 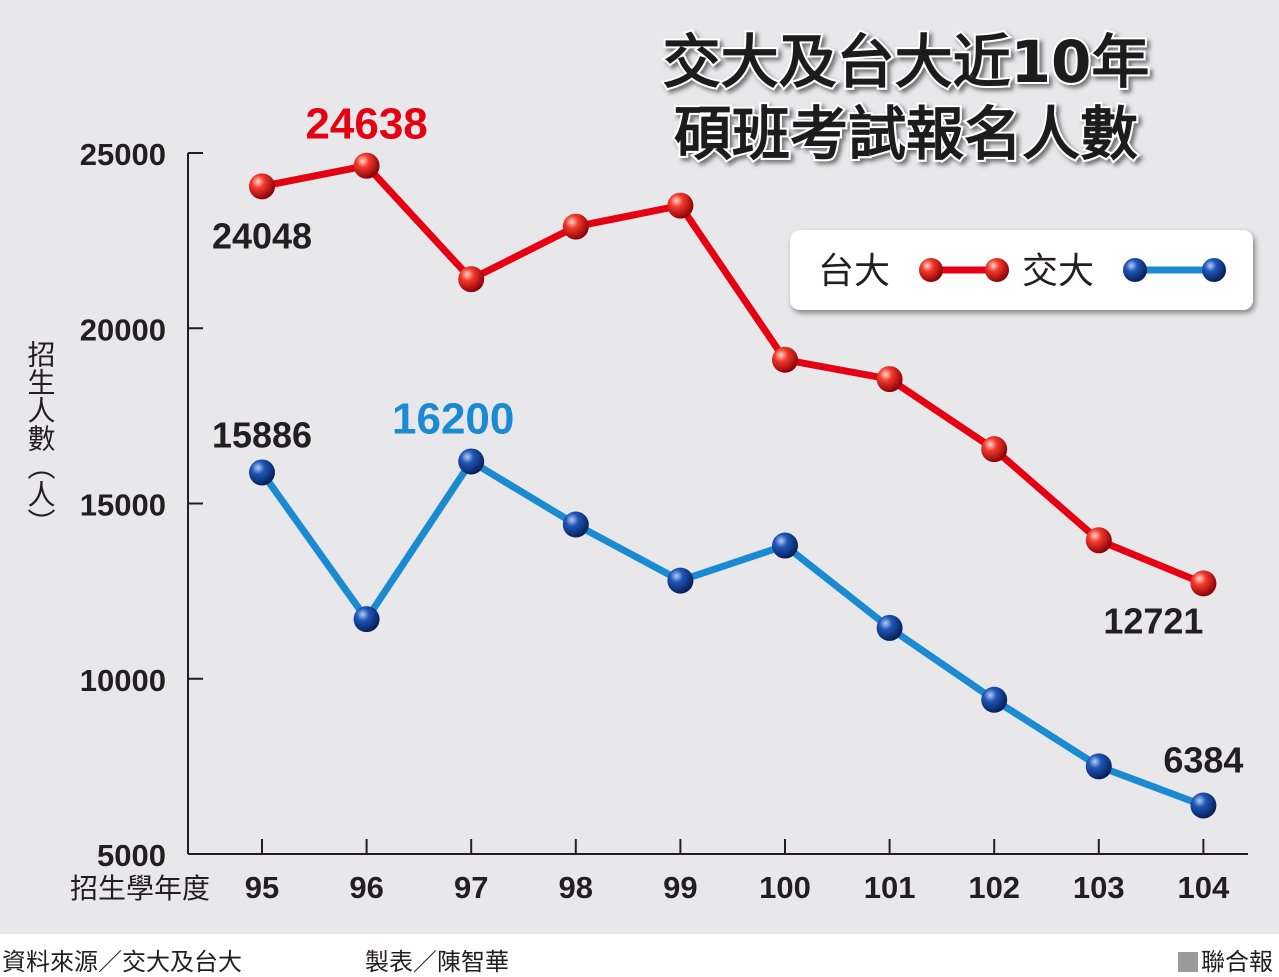 What do you see at coordinates (854, 271) in the screenshot?
I see `legend-label-ntu: 台大` at bounding box center [854, 271].